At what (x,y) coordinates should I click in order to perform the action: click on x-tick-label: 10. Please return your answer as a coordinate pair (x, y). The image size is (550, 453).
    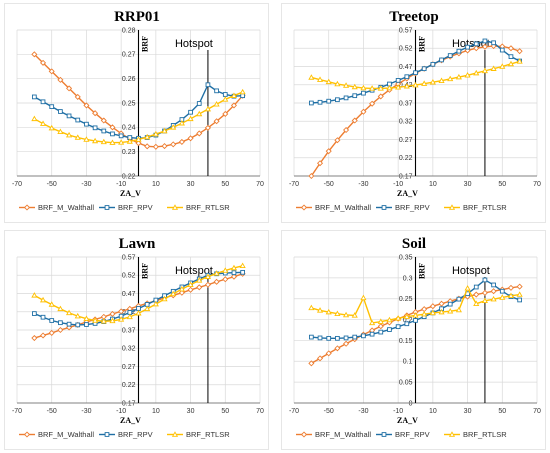
    Looking at the image, I should click on (433, 184).